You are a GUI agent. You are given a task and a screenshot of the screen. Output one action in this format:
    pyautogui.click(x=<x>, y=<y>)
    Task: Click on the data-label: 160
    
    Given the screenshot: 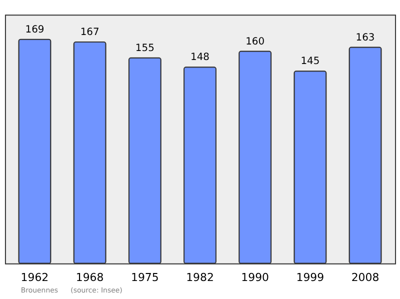 What is the action you would take?
    pyautogui.click(x=255, y=42)
    